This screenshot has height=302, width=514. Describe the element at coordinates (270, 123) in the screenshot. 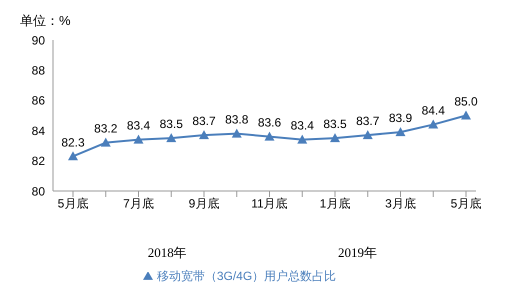

I see `data-label: 83.6` at that location.